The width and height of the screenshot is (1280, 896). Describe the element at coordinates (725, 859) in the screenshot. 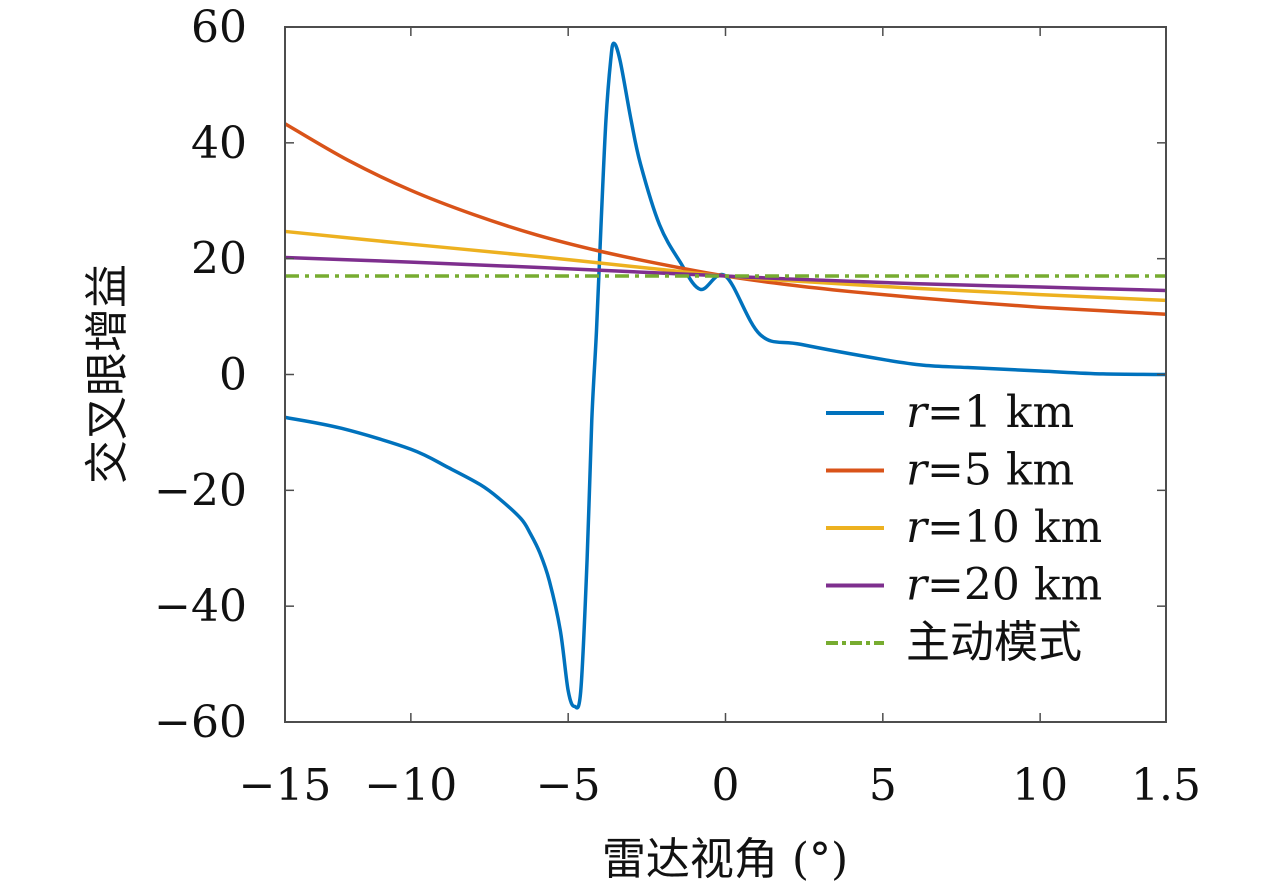

I see `x-axis-title: 雷达视角 (°)` at that location.